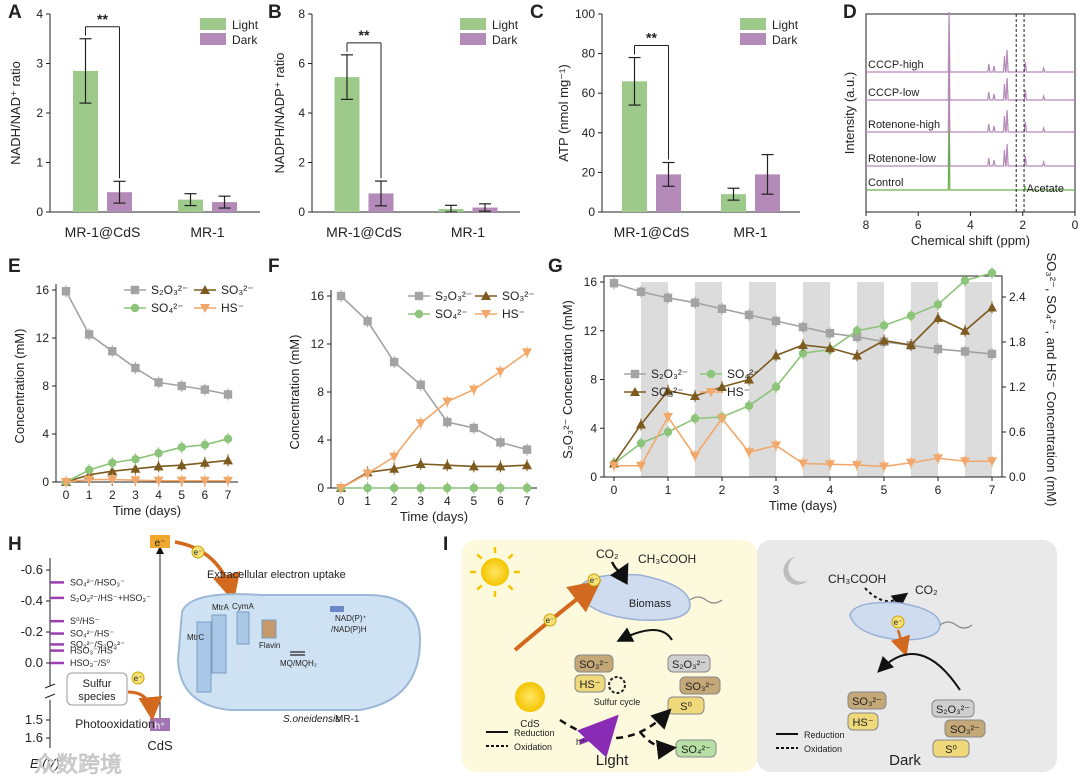 The height and width of the screenshot is (778, 1080). What do you see at coordinates (593, 428) in the screenshot?
I see `chart-g-ytick-label: 4` at bounding box center [593, 428].